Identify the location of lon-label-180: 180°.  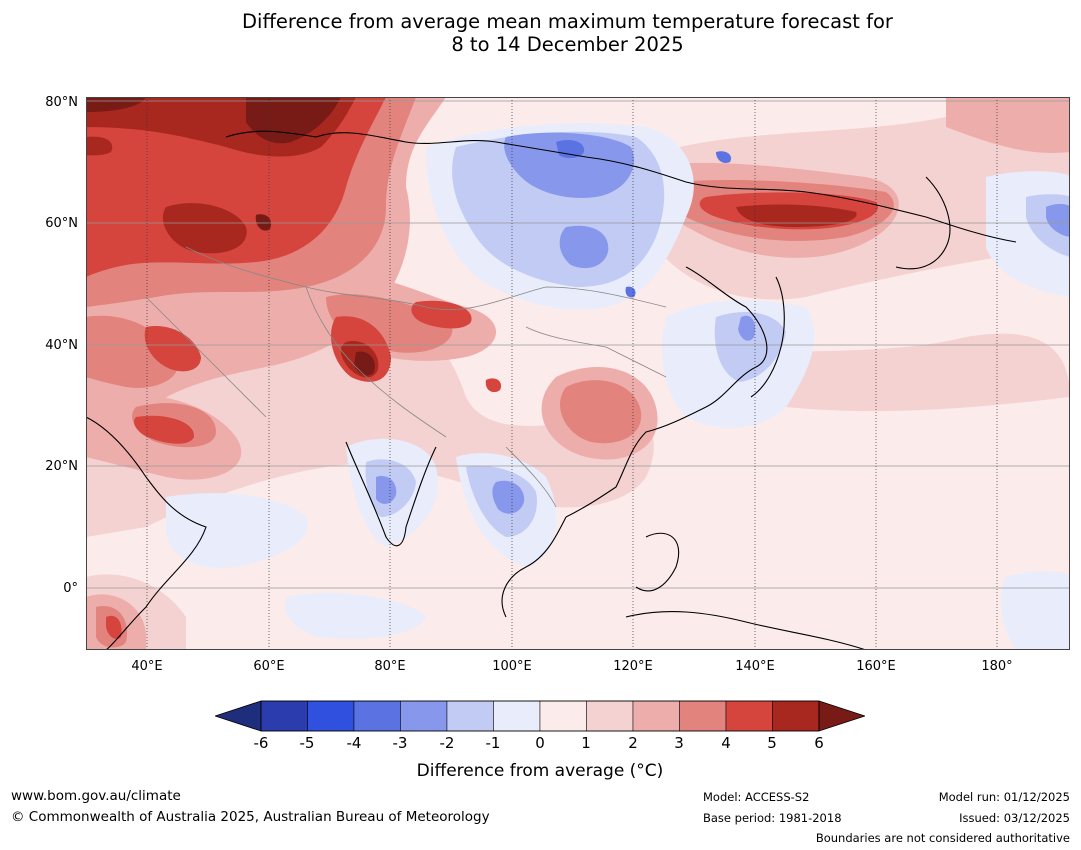
(997, 666).